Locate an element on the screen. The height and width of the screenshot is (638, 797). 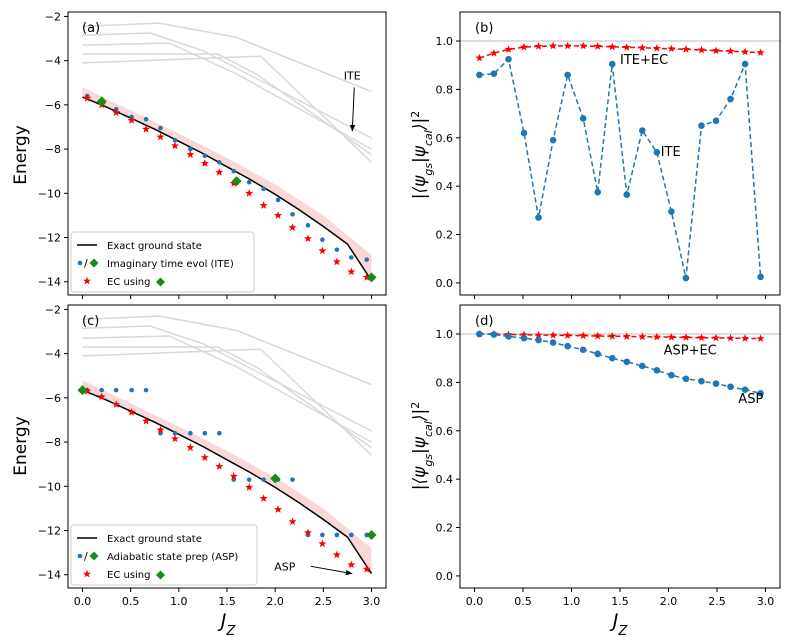
x-axis-label-left: JZ is located at coordinates (227, 624).